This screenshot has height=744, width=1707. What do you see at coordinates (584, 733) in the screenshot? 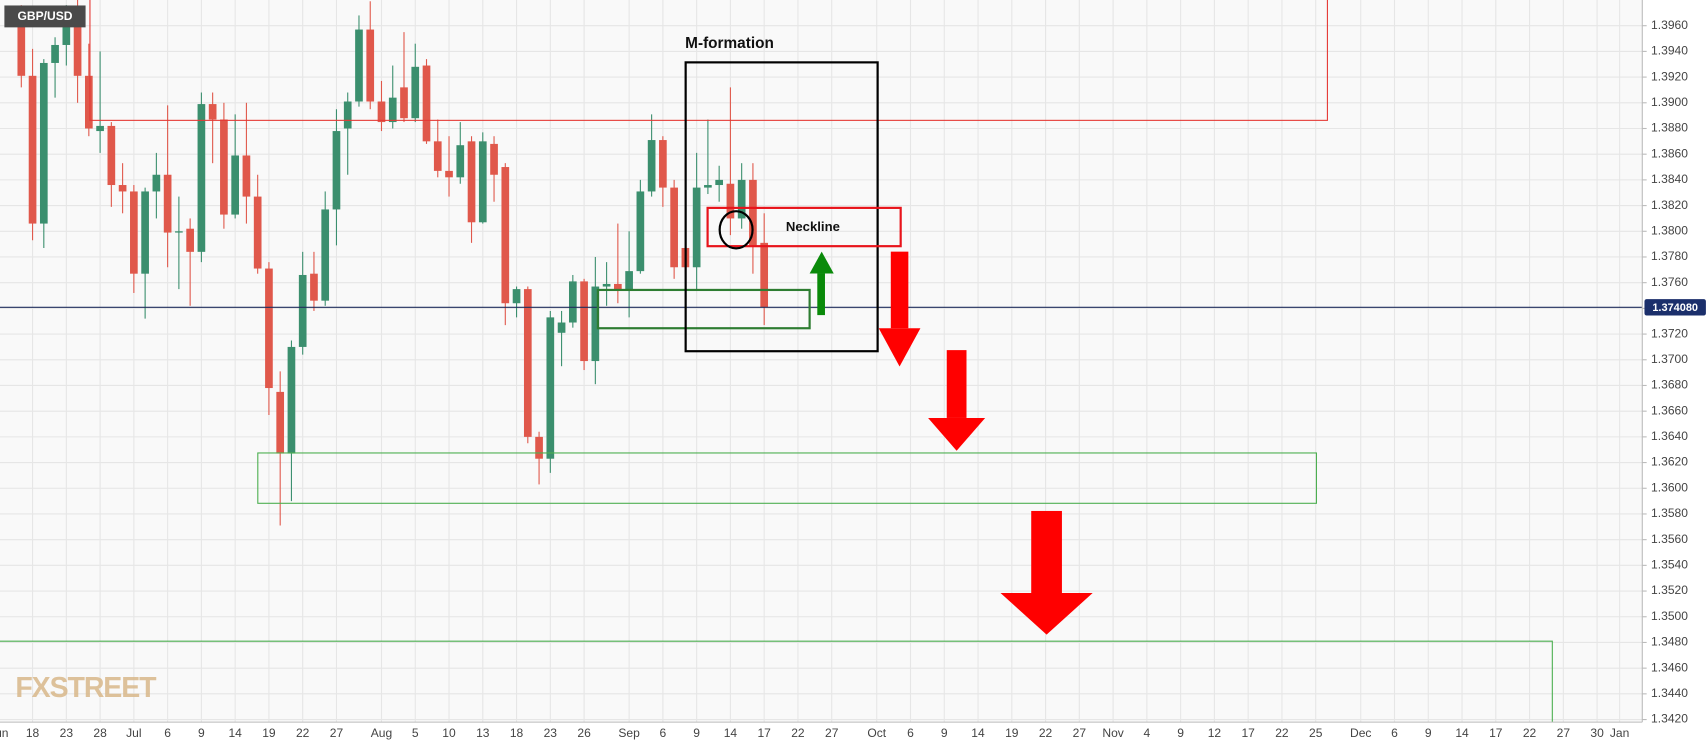
I see `x-tick-label: 26` at bounding box center [584, 733].